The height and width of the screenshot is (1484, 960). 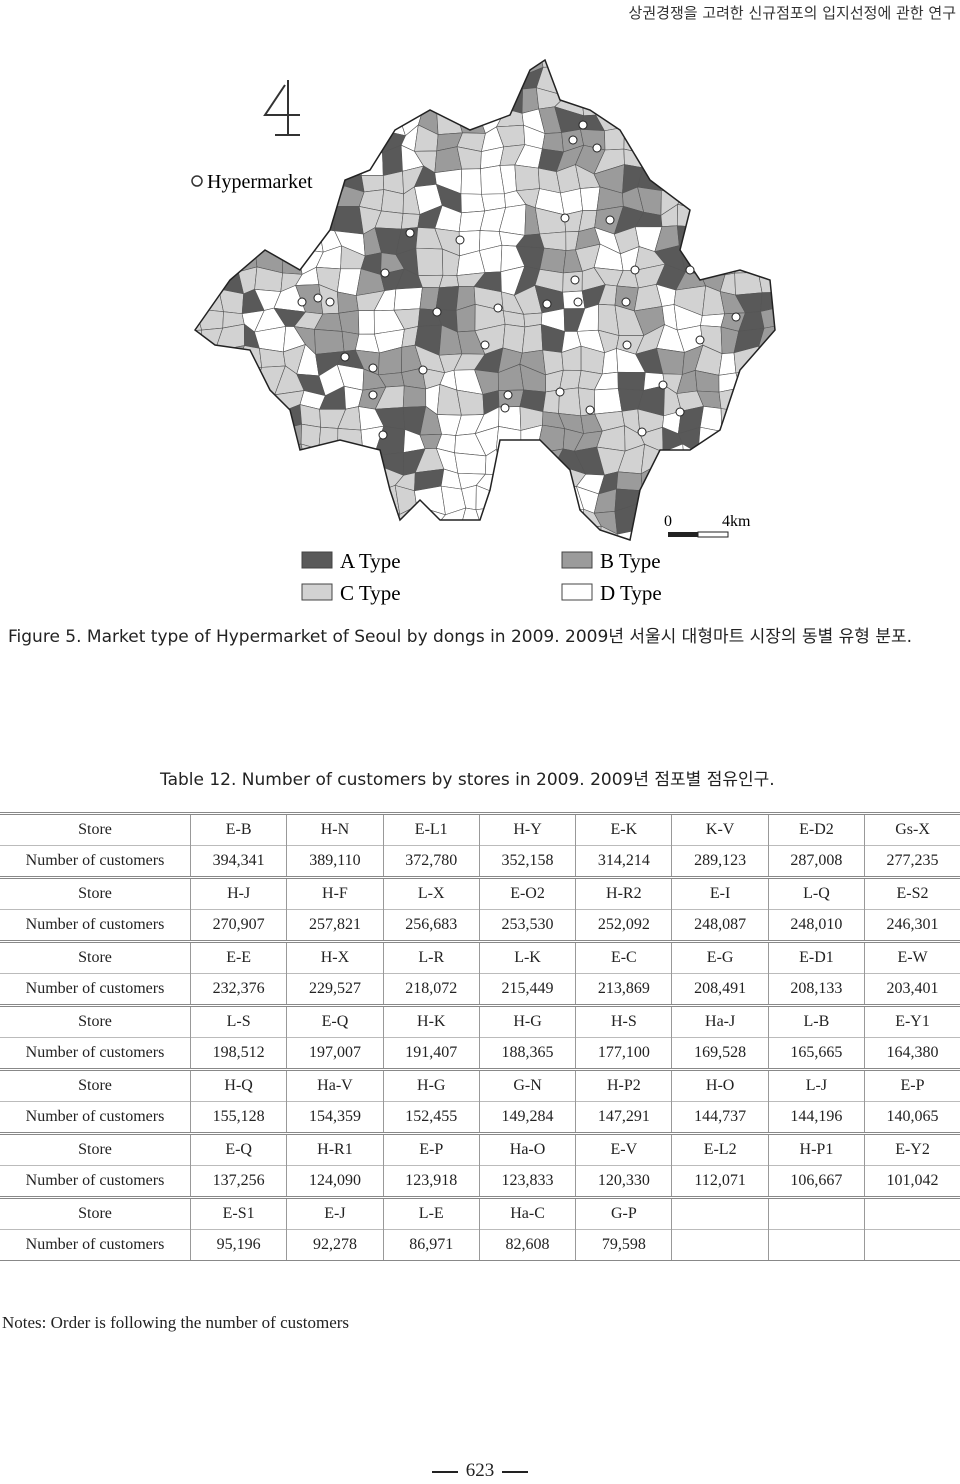 I want to click on table-cell: 213,869, so click(x=624, y=989).